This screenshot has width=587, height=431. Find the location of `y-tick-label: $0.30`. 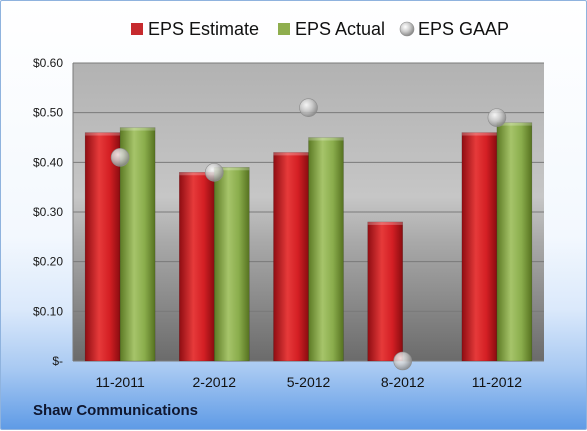

y-tick-label: $0.30 is located at coordinates (48, 212).